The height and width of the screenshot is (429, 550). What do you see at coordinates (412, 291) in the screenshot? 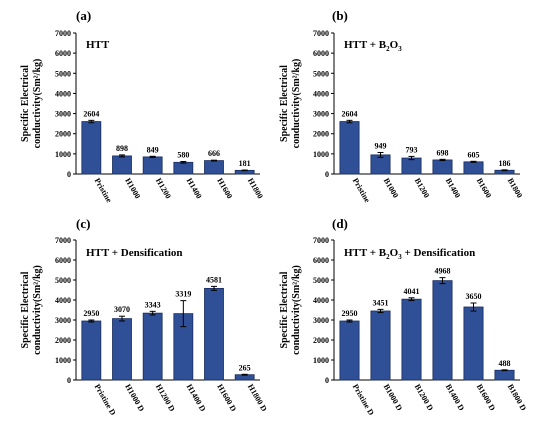
I see `data-label: 4041` at bounding box center [412, 291].